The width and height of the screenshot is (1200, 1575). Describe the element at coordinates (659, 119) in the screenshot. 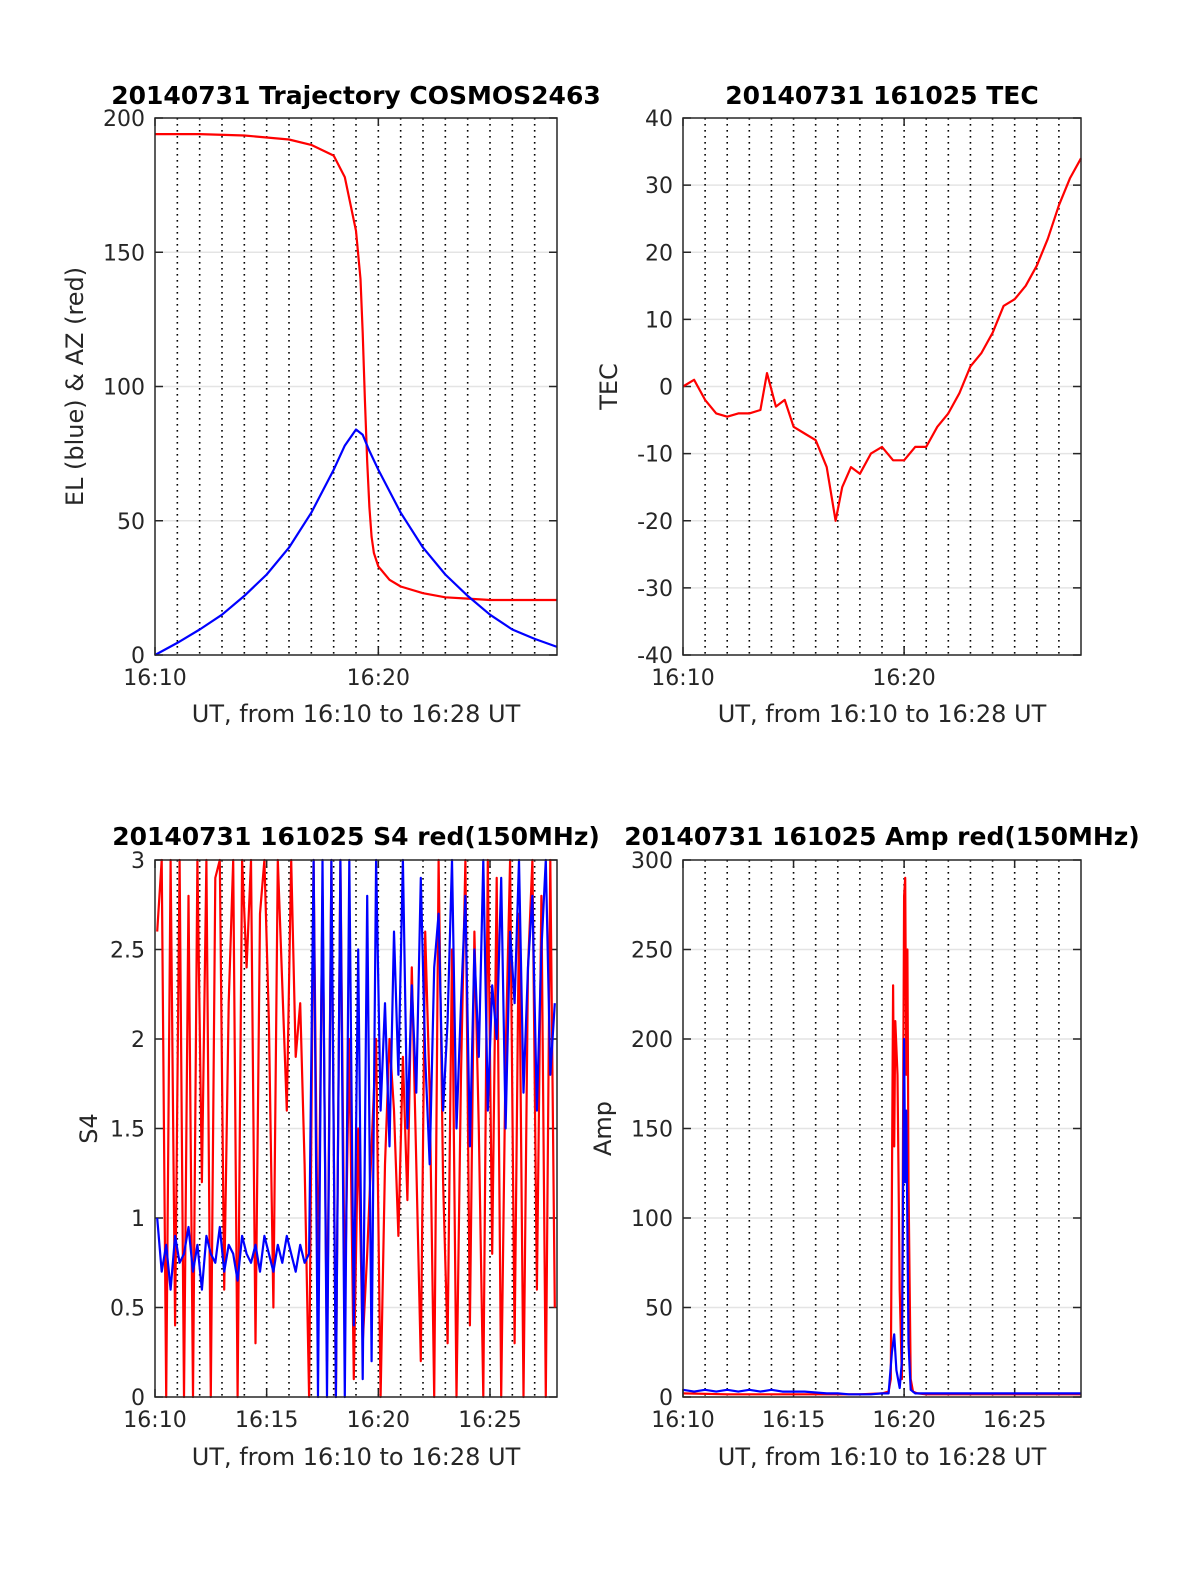

I see `y-tick-label: 40` at that location.